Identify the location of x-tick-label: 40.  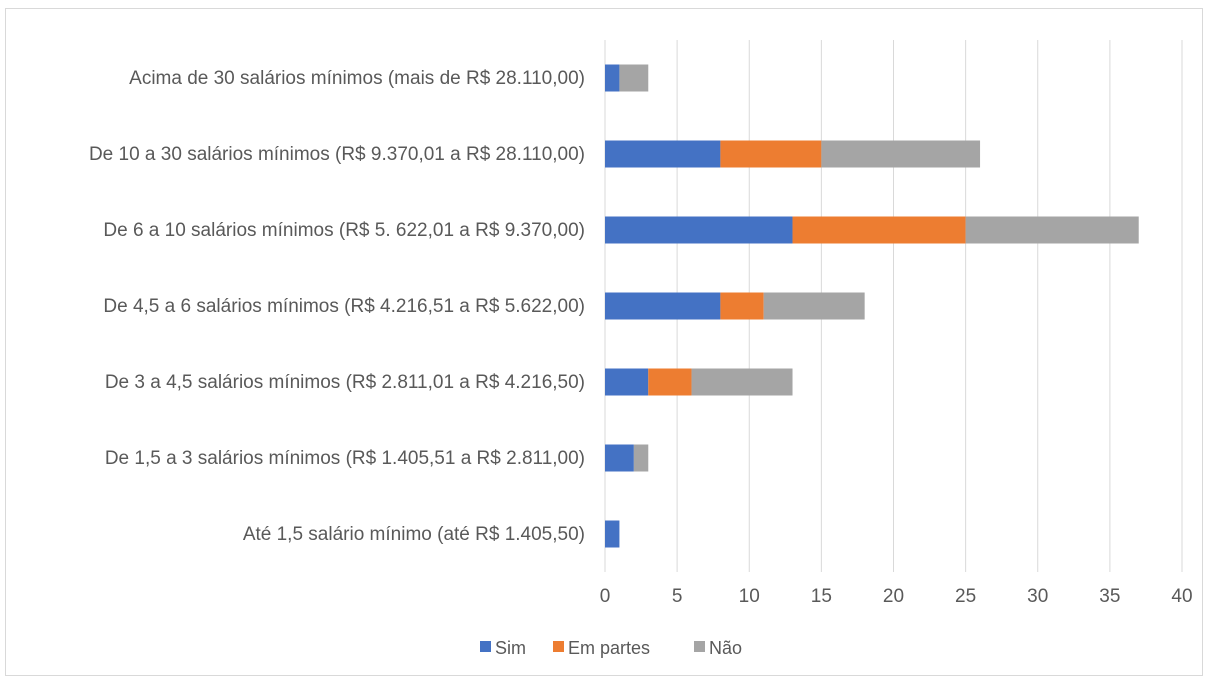
(1181, 596).